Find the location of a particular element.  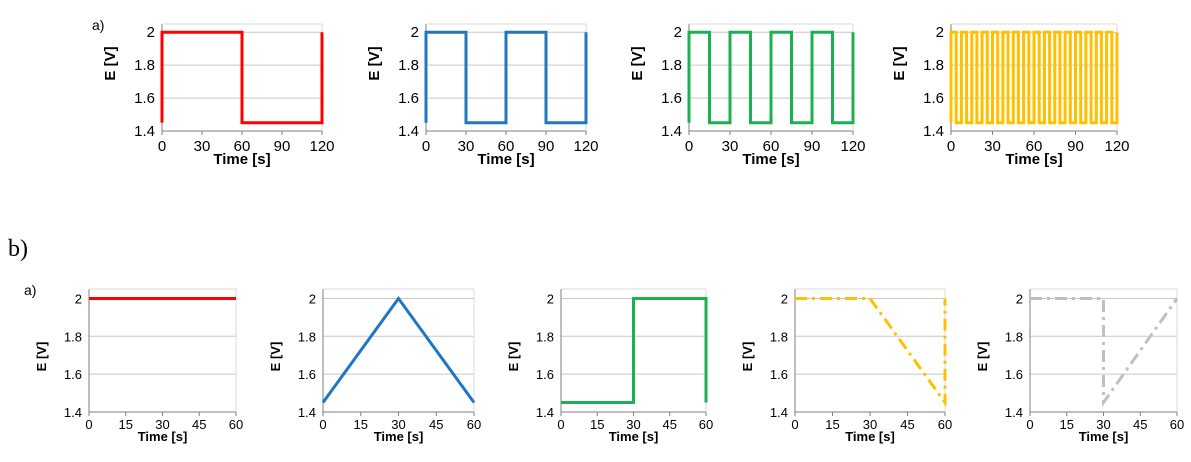

chart-a2: 0 30 60 90 120 1.4 1.6 1.8 2 Time [s] E [V] is located at coordinates (482, 95).